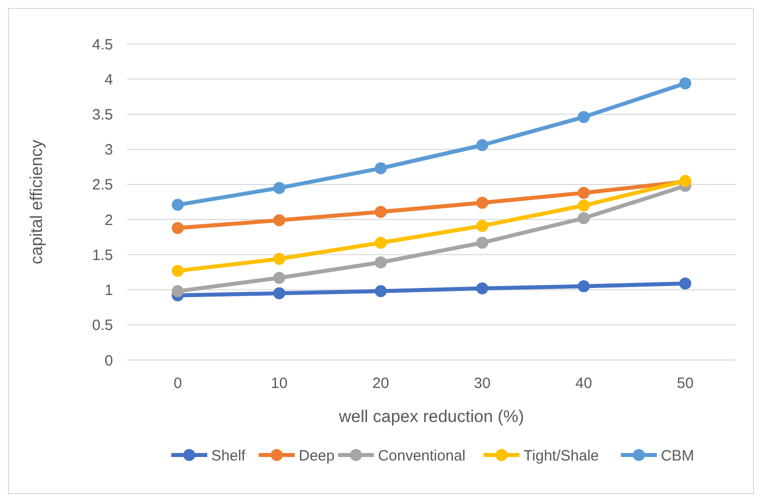 The height and width of the screenshot is (502, 762). I want to click on legend-label: Shelf, so click(228, 455).